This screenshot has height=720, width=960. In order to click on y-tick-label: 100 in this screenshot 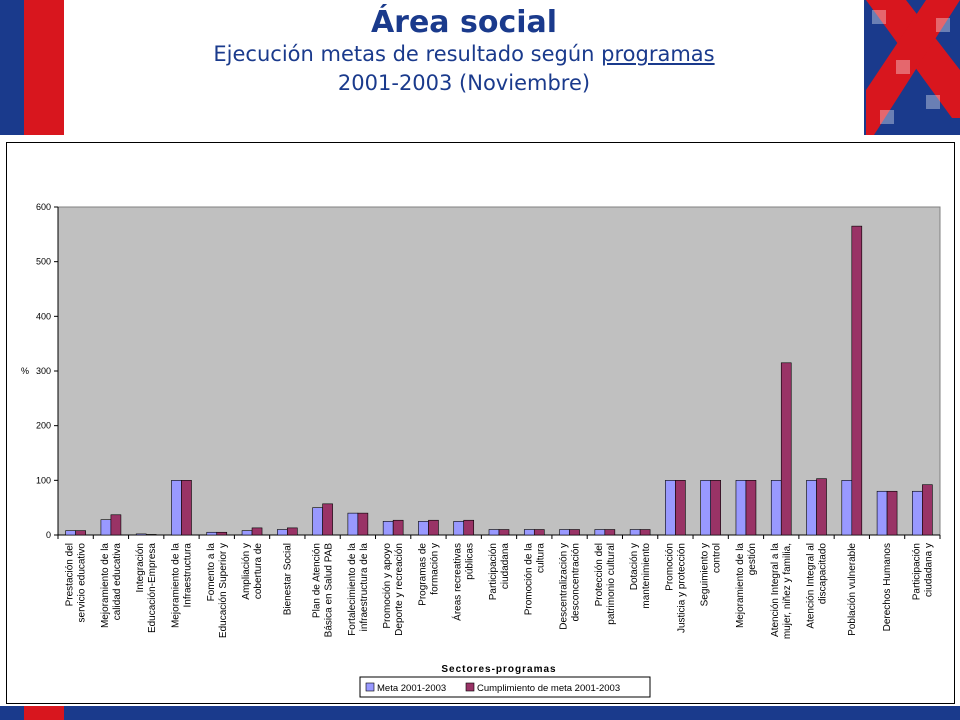, I will do `click(43, 480)`.